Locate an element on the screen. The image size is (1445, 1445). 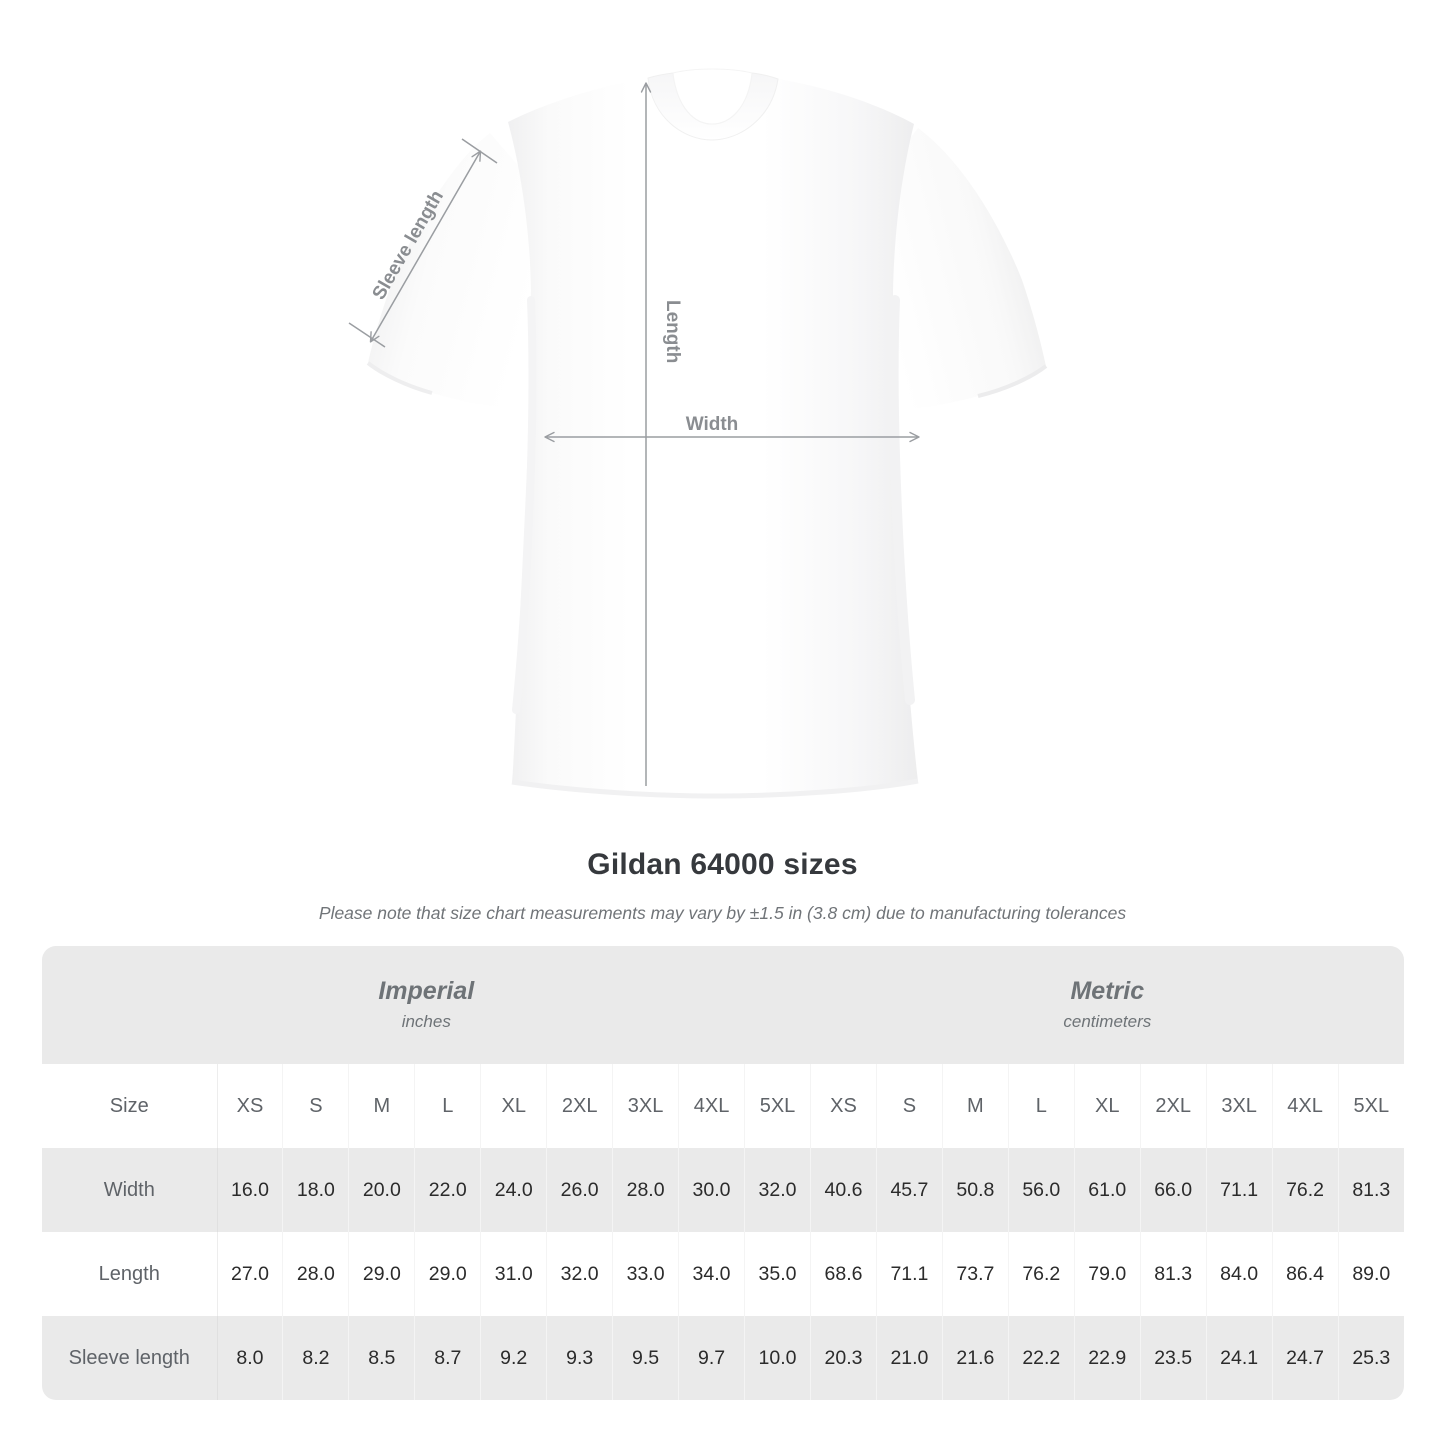
right-sleeve is located at coordinates (956, 269).